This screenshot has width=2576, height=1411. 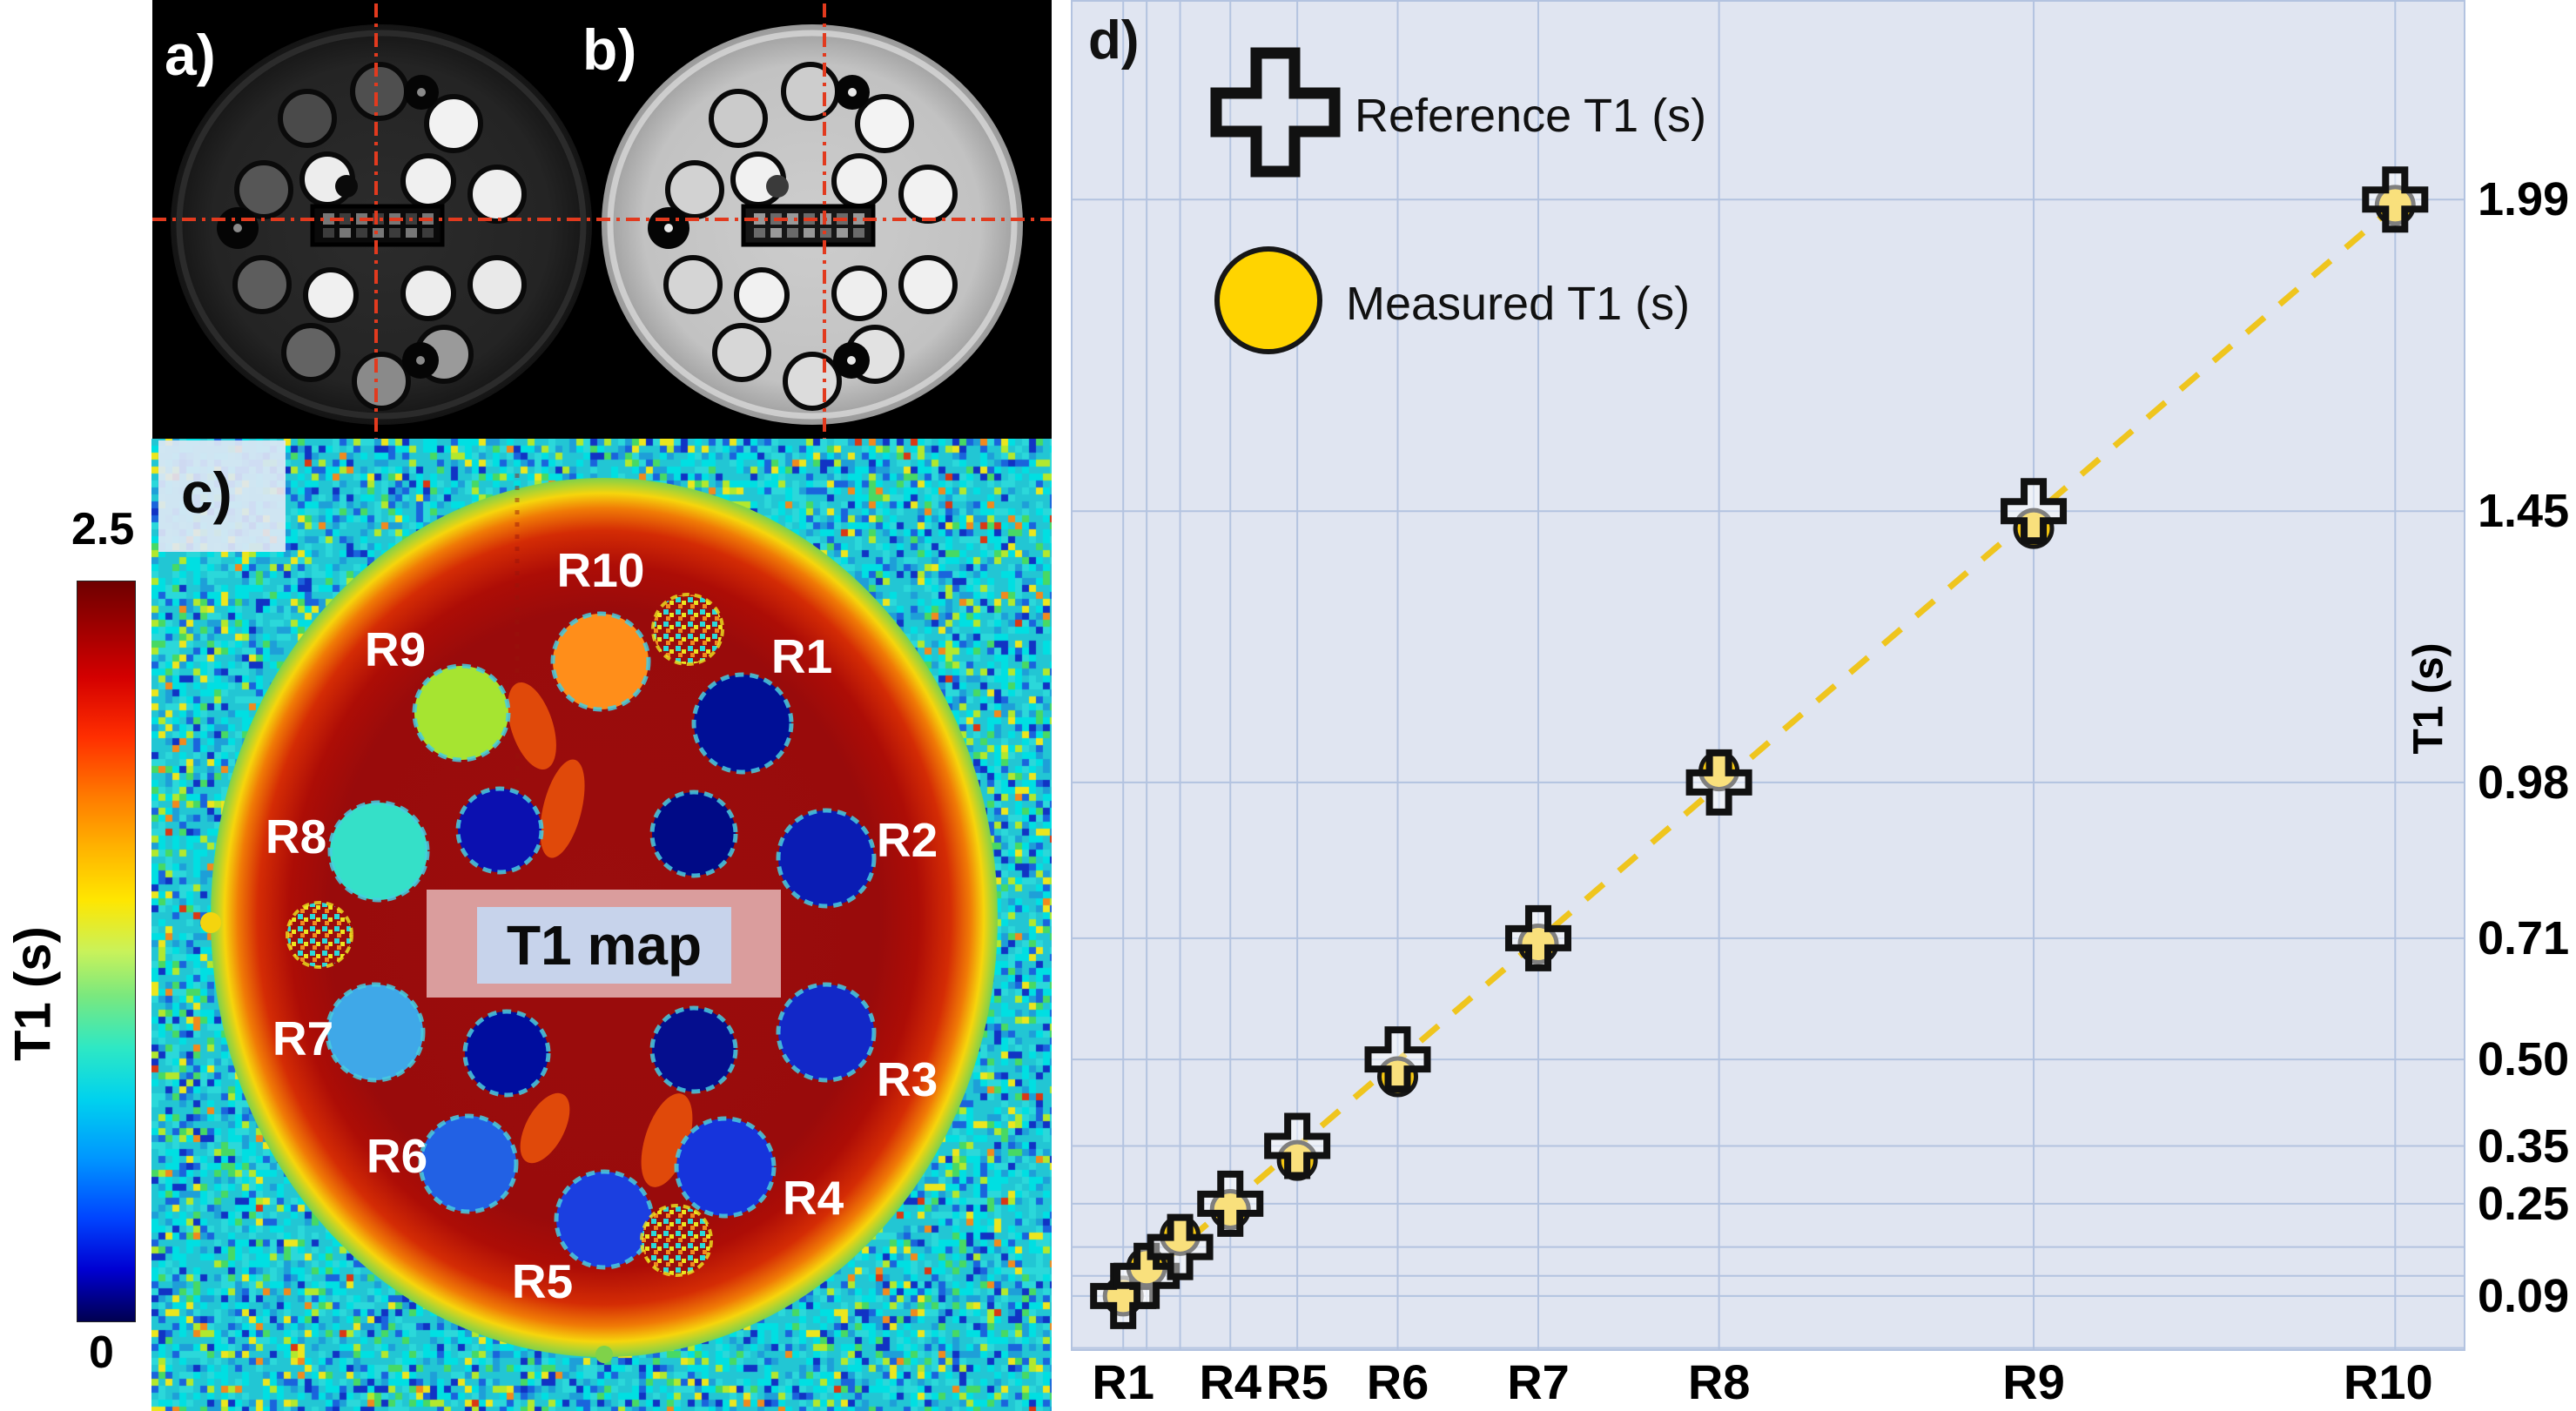 I want to click on x-tick-label: R10, so click(x=2388, y=1381).